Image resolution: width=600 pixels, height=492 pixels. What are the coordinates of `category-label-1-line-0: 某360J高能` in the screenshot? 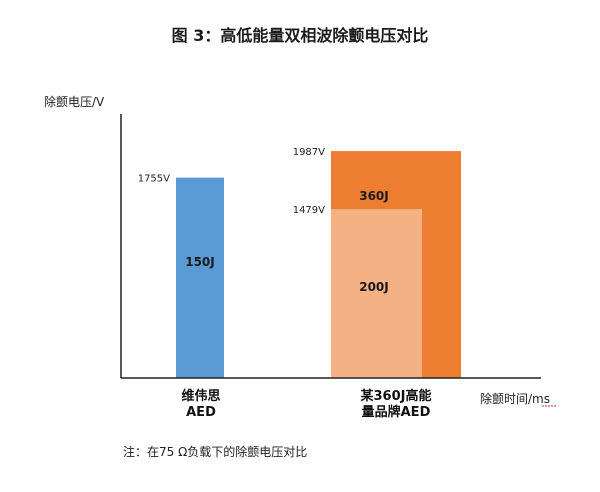 It's located at (396, 396).